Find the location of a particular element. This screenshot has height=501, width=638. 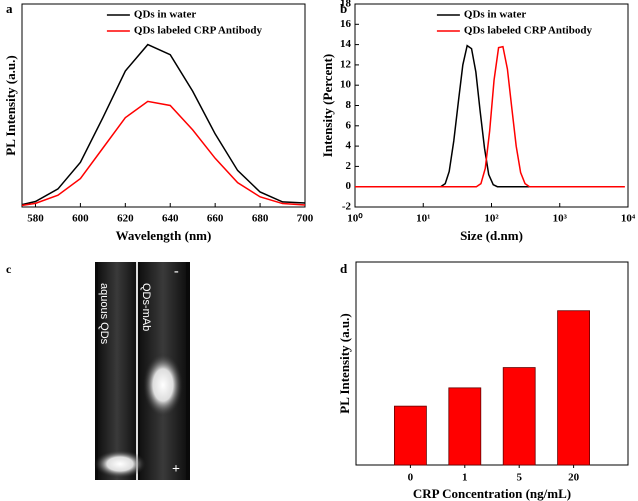

x-tick-label: 640 is located at coordinates (170, 219).